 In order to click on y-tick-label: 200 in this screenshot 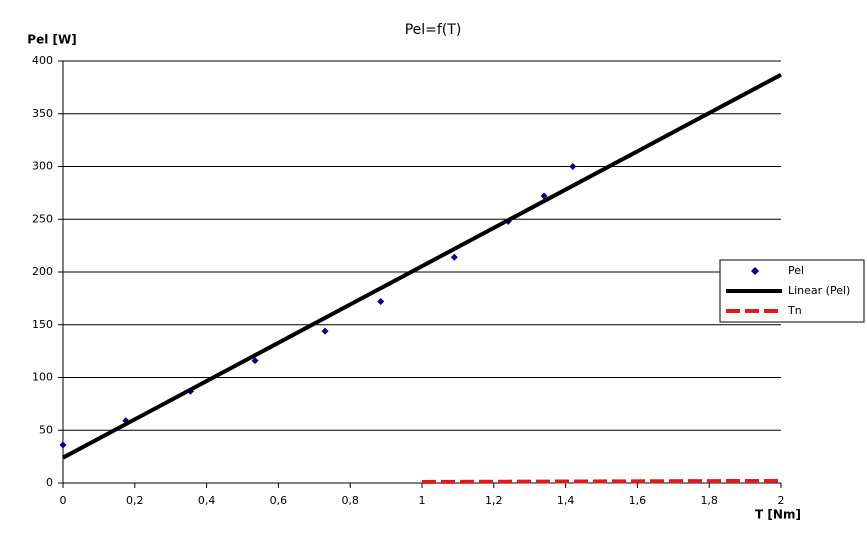, I will do `click(42, 271)`.